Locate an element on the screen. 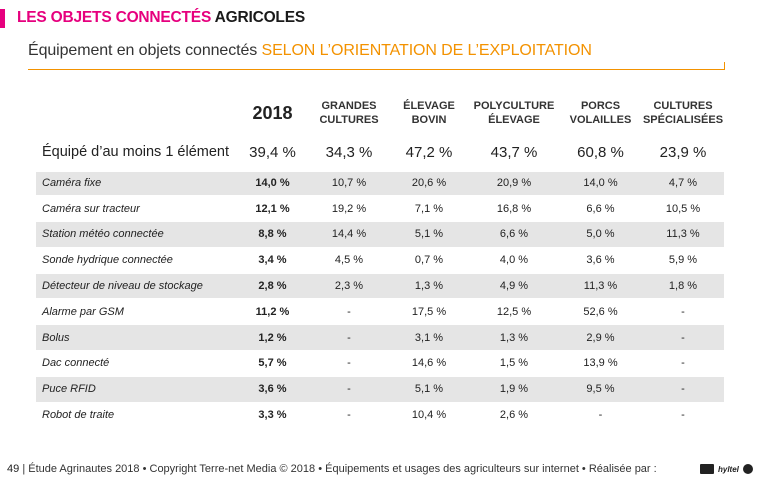 This screenshot has height=480, width=771. row-label: Alarme par GSM is located at coordinates (136, 312).